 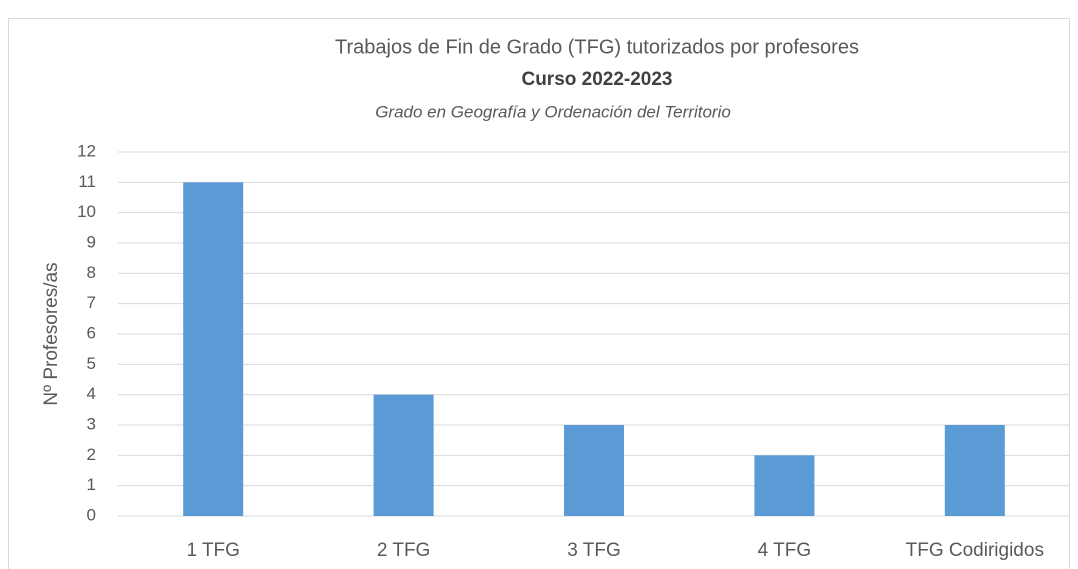 What do you see at coordinates (51, 333) in the screenshot?
I see `y-axis-label: Nº Profesores/as` at bounding box center [51, 333].